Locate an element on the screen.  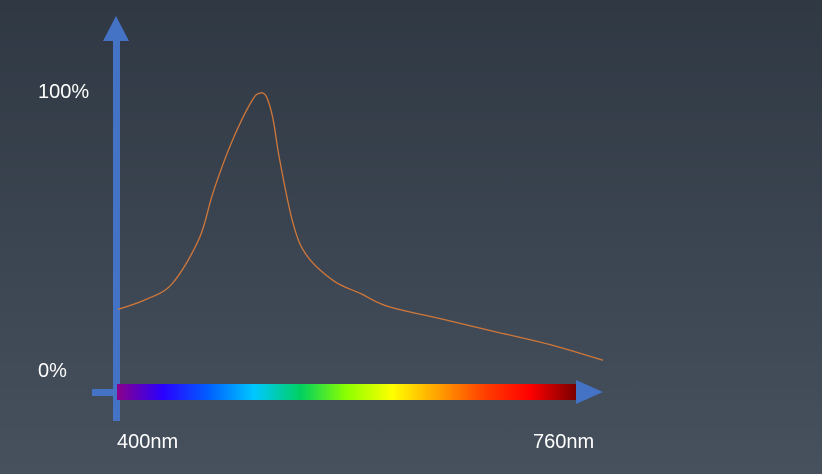
y-axis-line is located at coordinates (116, 228).